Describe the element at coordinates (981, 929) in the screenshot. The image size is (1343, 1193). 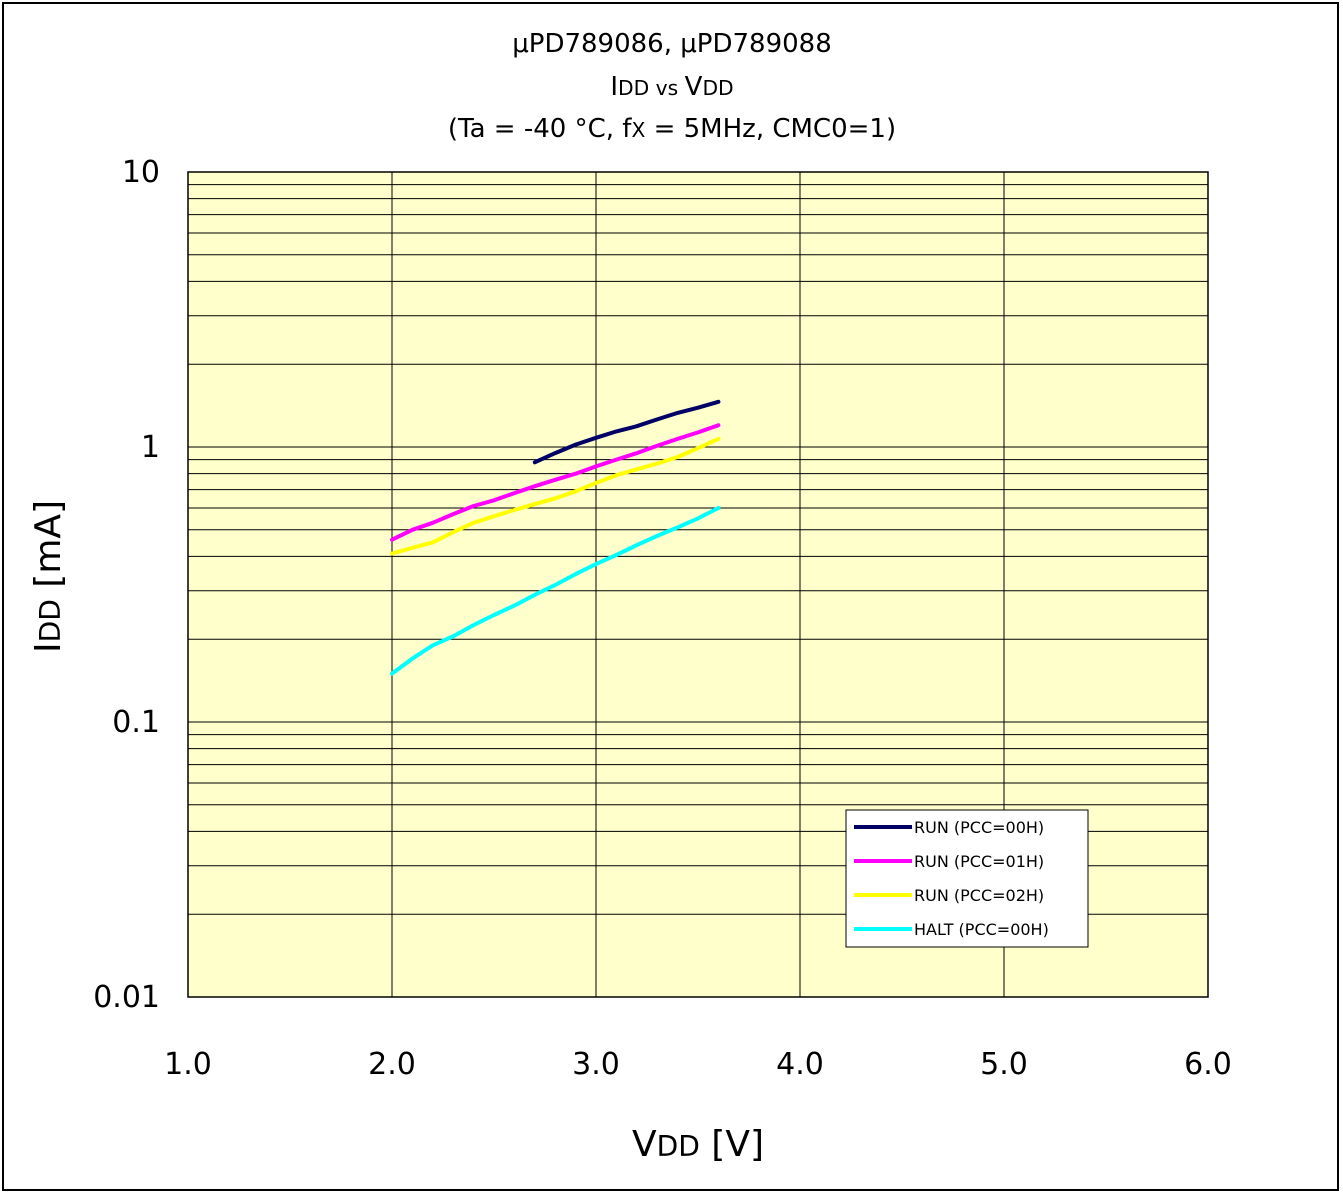
I see `legend-label: HALT (PCC=00H)` at that location.